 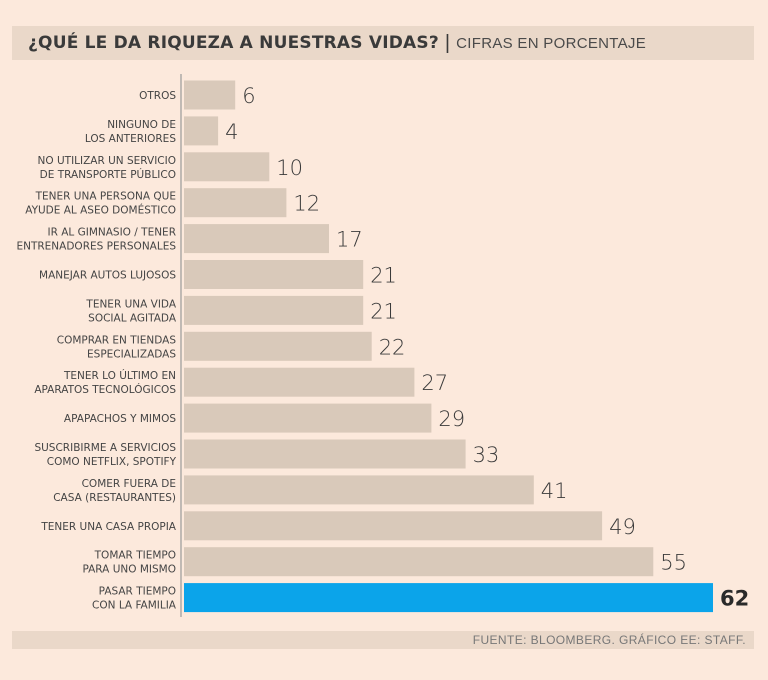 What do you see at coordinates (383, 640) in the screenshot?
I see `footer-bar: FUENTE: BLOOMBERG. GRÁFICO EE: STAFF.` at bounding box center [383, 640].